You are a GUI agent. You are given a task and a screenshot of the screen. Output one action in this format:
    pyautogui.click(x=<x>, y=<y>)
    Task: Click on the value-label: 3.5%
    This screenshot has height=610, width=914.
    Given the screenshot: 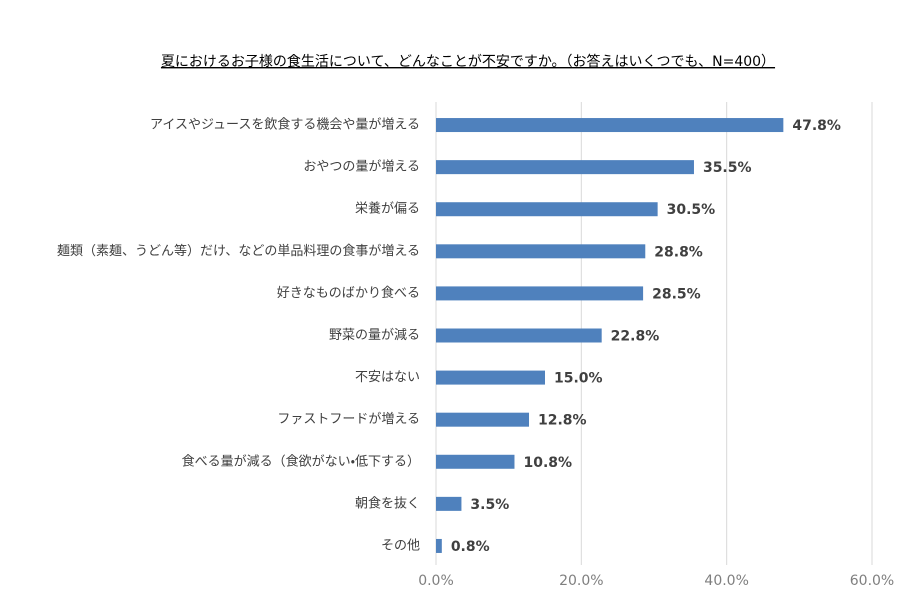 What is the action you would take?
    pyautogui.click(x=489, y=505)
    